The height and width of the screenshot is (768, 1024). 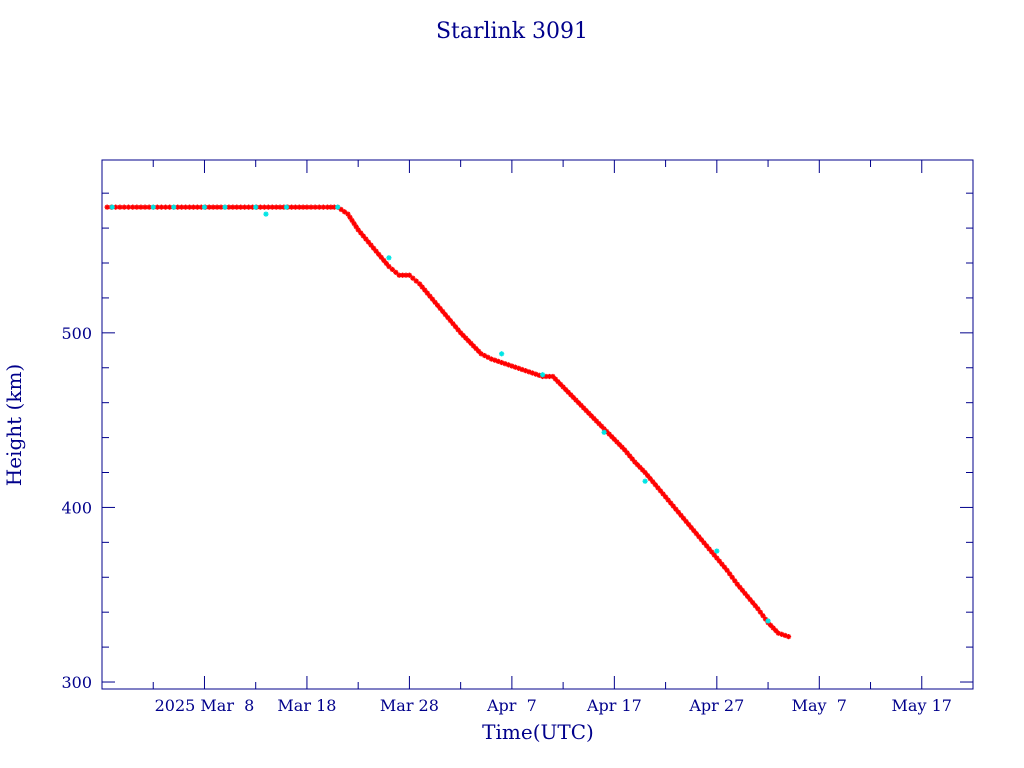 What do you see at coordinates (76, 507) in the screenshot?
I see `y-tick-label: 400` at bounding box center [76, 507].